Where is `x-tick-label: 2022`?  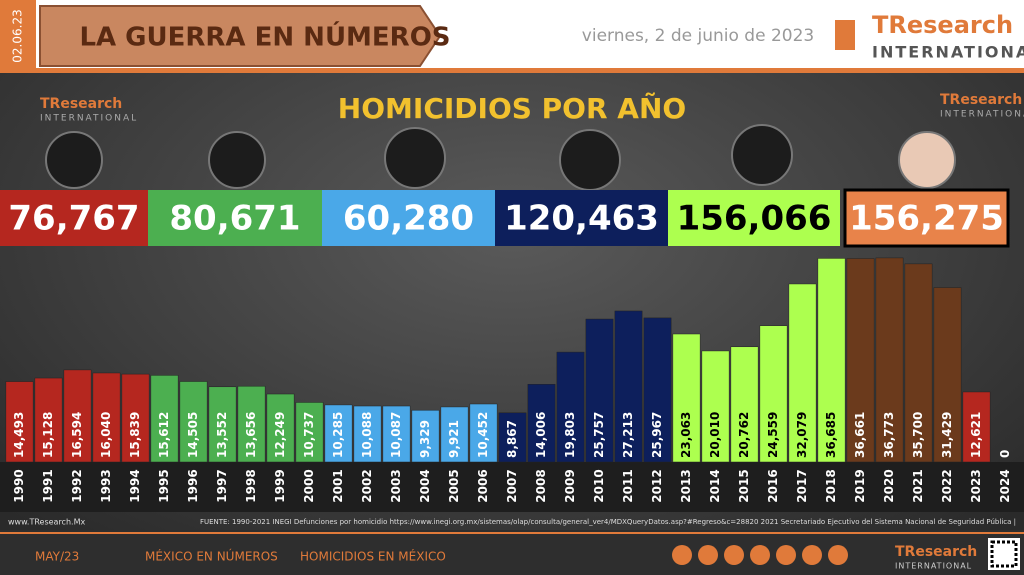
x-tick-label: 2022 is located at coordinates (947, 485).